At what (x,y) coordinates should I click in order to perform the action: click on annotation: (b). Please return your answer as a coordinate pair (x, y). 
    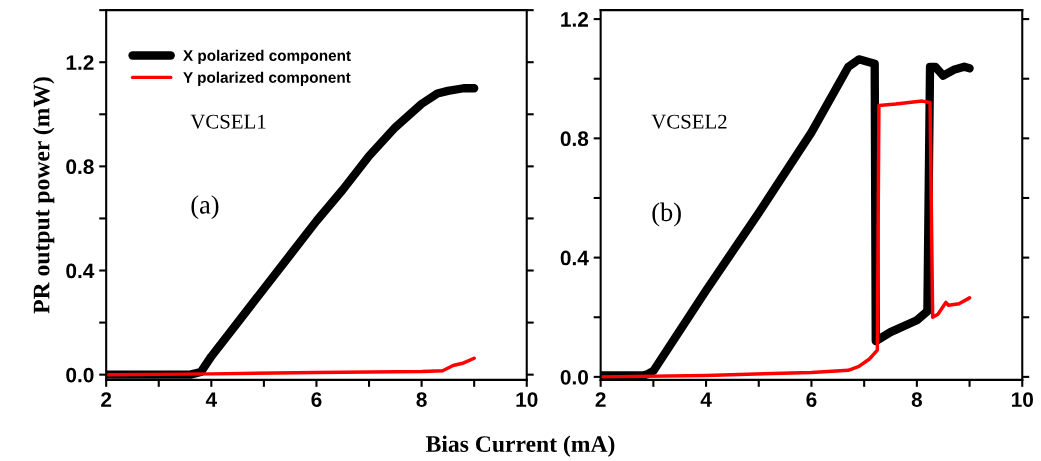
    Looking at the image, I should click on (666, 214).